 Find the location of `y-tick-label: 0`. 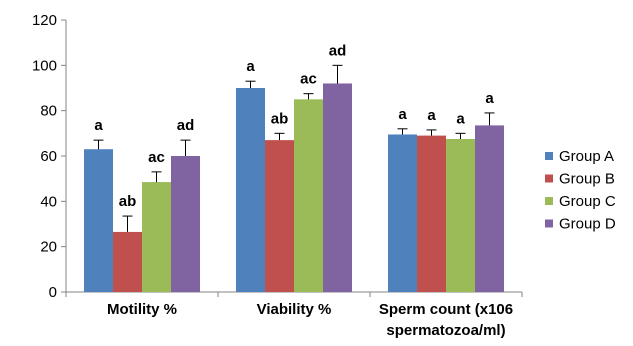

y-tick-label: 0 is located at coordinates (53, 292).